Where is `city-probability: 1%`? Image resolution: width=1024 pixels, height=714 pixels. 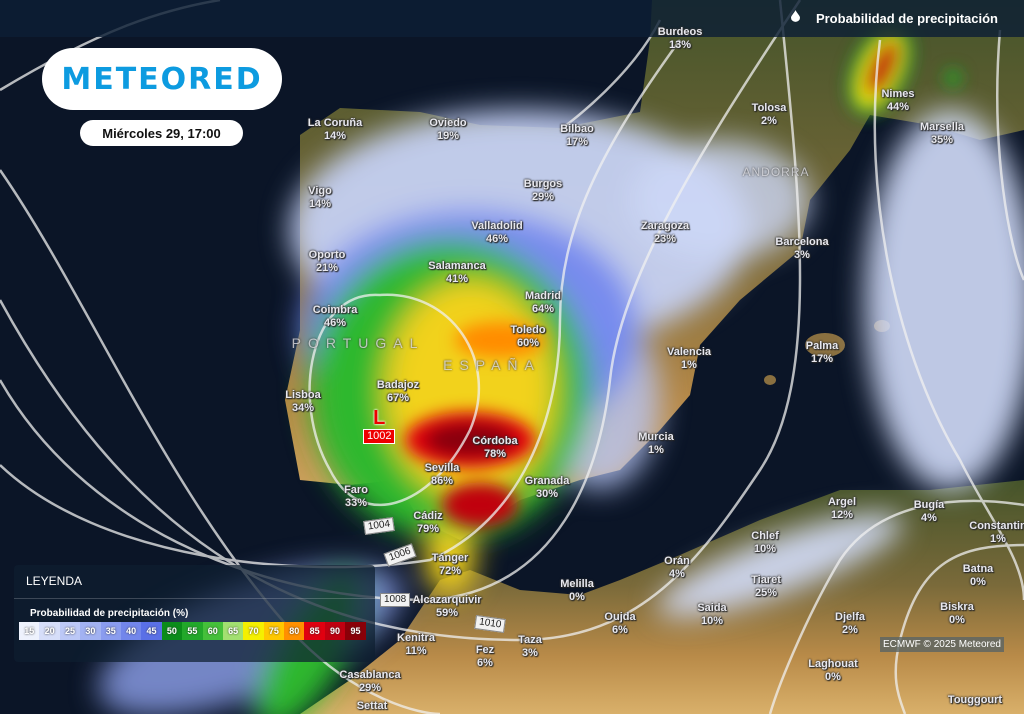
city-probability: 1% is located at coordinates (998, 539).